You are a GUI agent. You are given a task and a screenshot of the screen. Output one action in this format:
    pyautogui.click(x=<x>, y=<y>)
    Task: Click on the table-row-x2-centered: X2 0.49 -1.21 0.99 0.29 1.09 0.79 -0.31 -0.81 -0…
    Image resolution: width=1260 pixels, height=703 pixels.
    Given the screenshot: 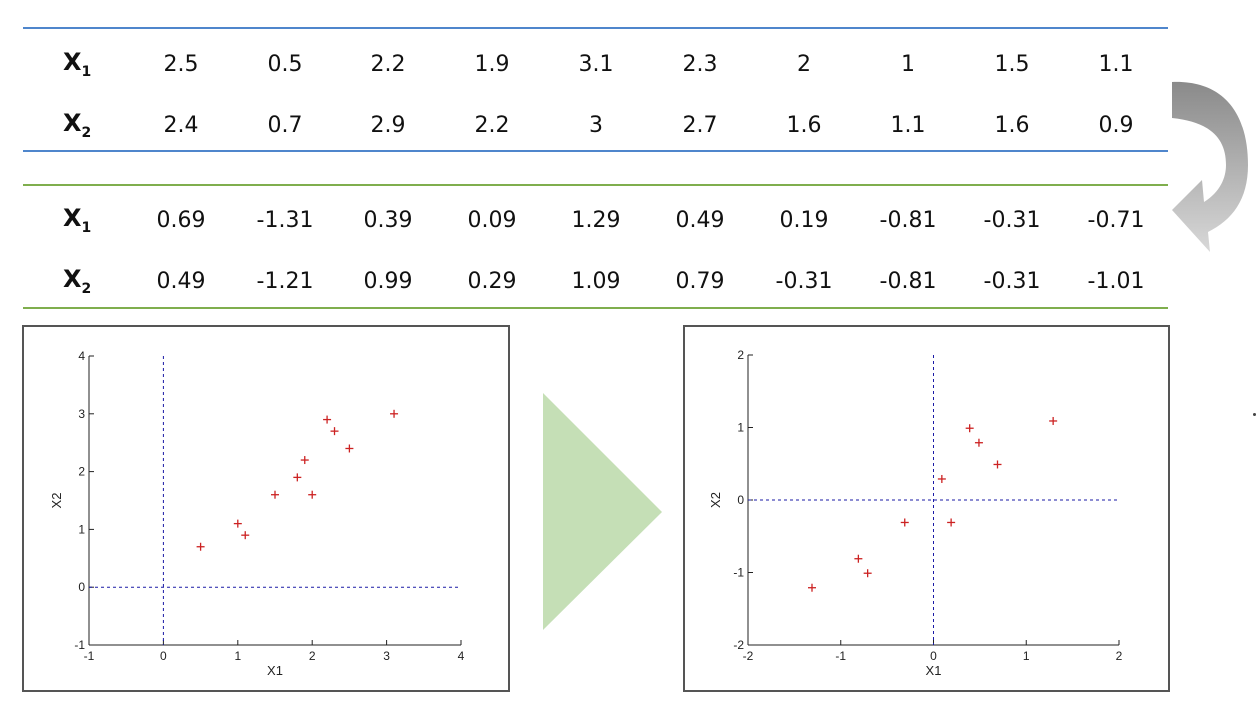 What is the action you would take?
    pyautogui.click(x=595, y=282)
    